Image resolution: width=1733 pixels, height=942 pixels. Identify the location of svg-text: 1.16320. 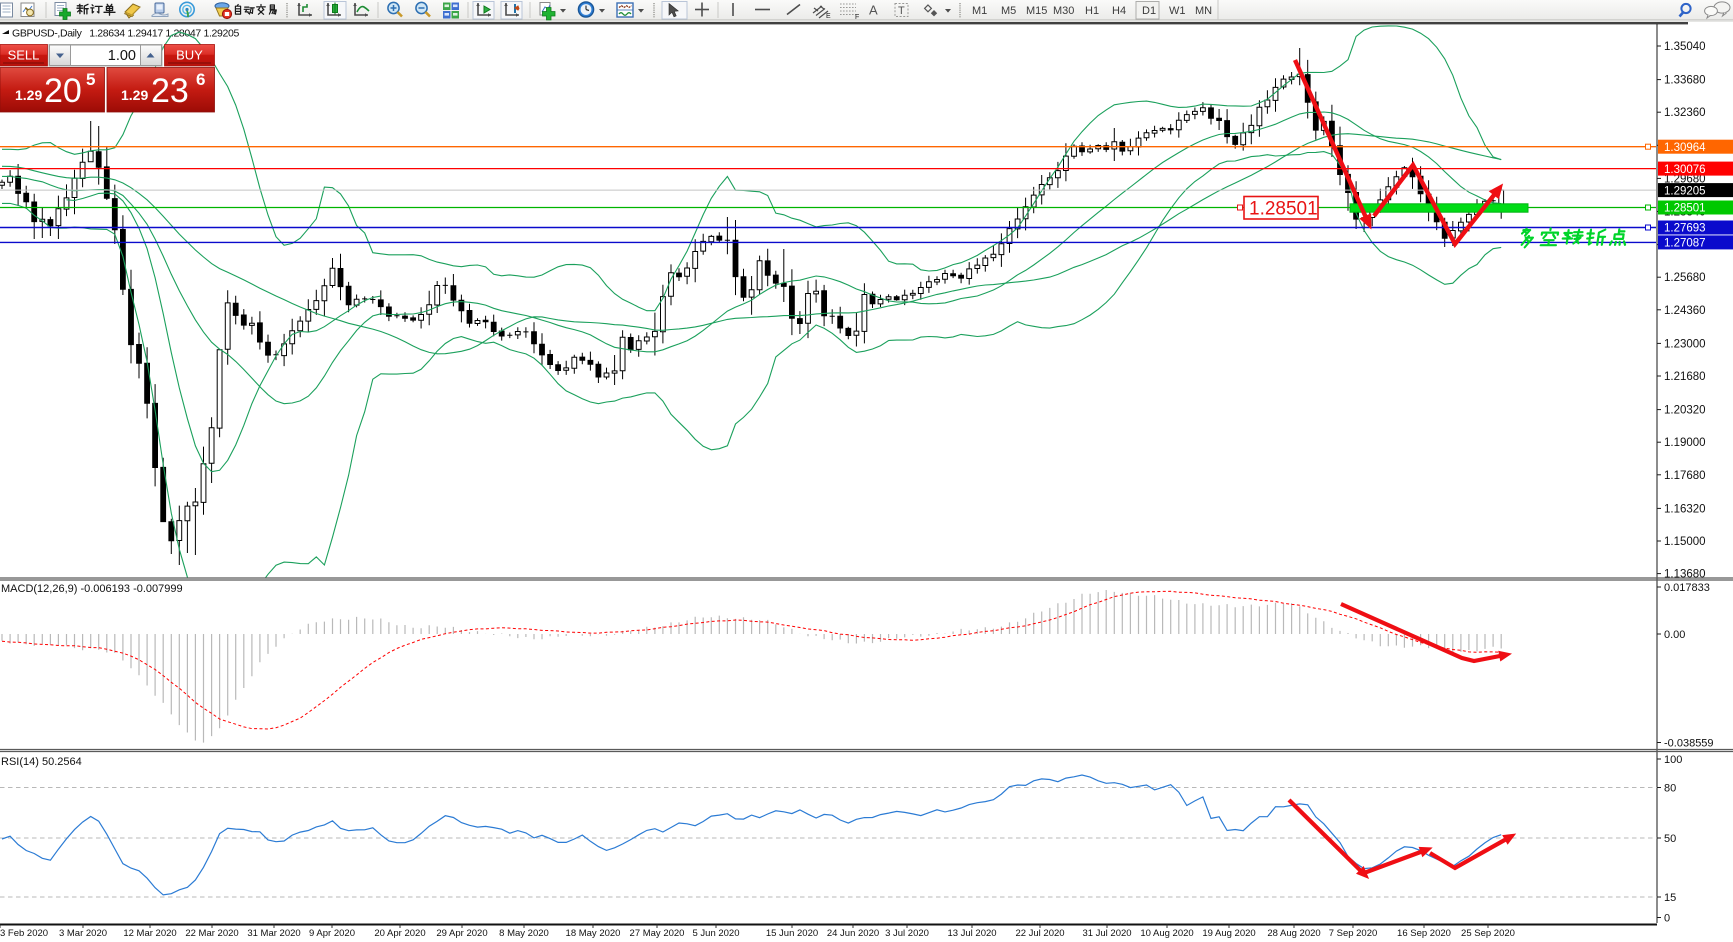
(1685, 509).